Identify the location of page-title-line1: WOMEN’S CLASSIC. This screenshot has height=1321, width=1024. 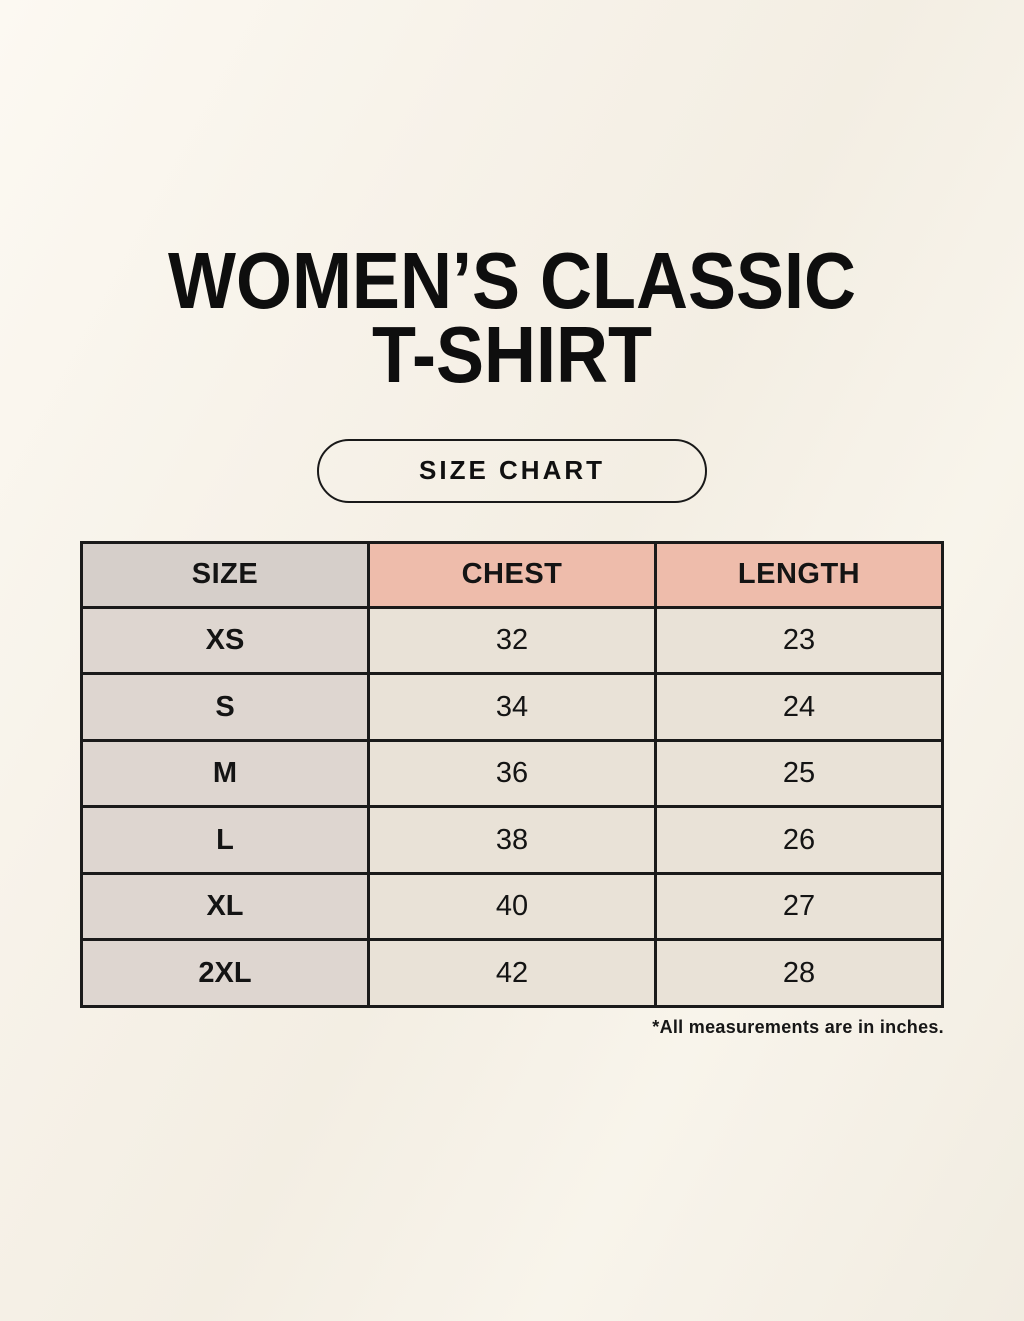
(511, 280).